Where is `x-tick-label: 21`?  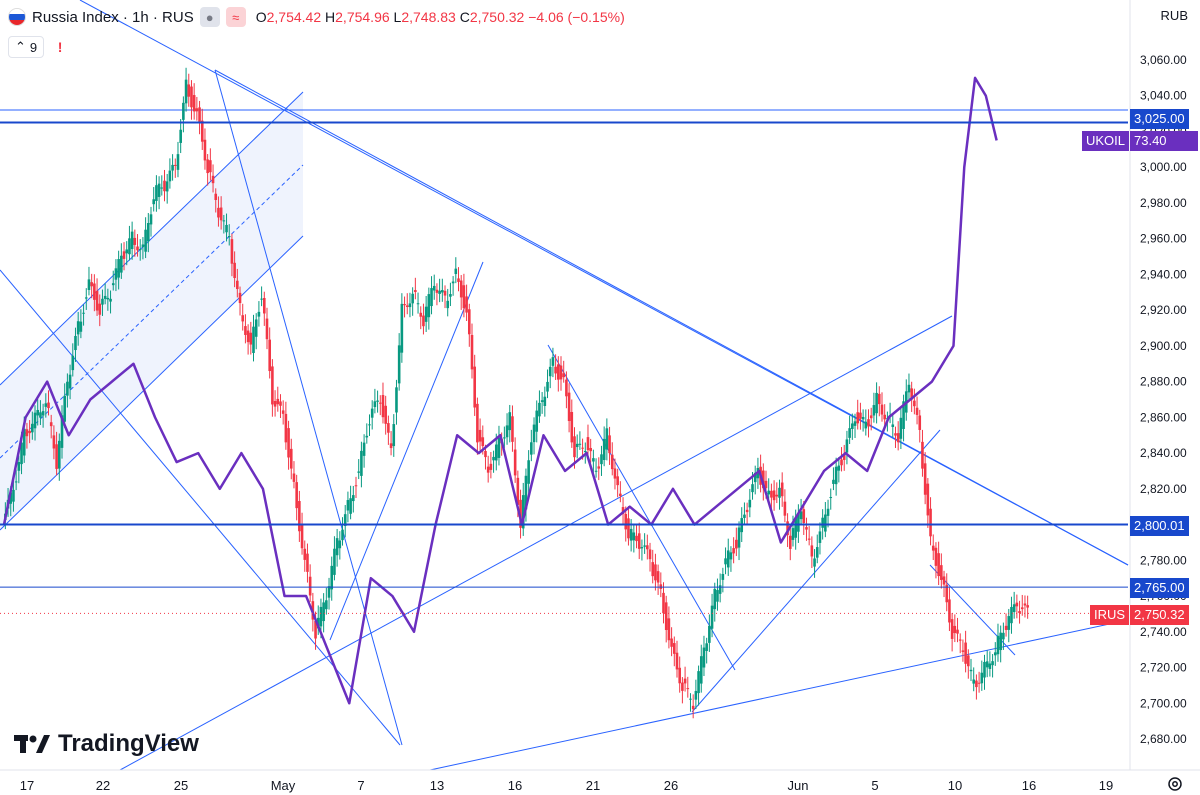 x-tick-label: 21 is located at coordinates (593, 785).